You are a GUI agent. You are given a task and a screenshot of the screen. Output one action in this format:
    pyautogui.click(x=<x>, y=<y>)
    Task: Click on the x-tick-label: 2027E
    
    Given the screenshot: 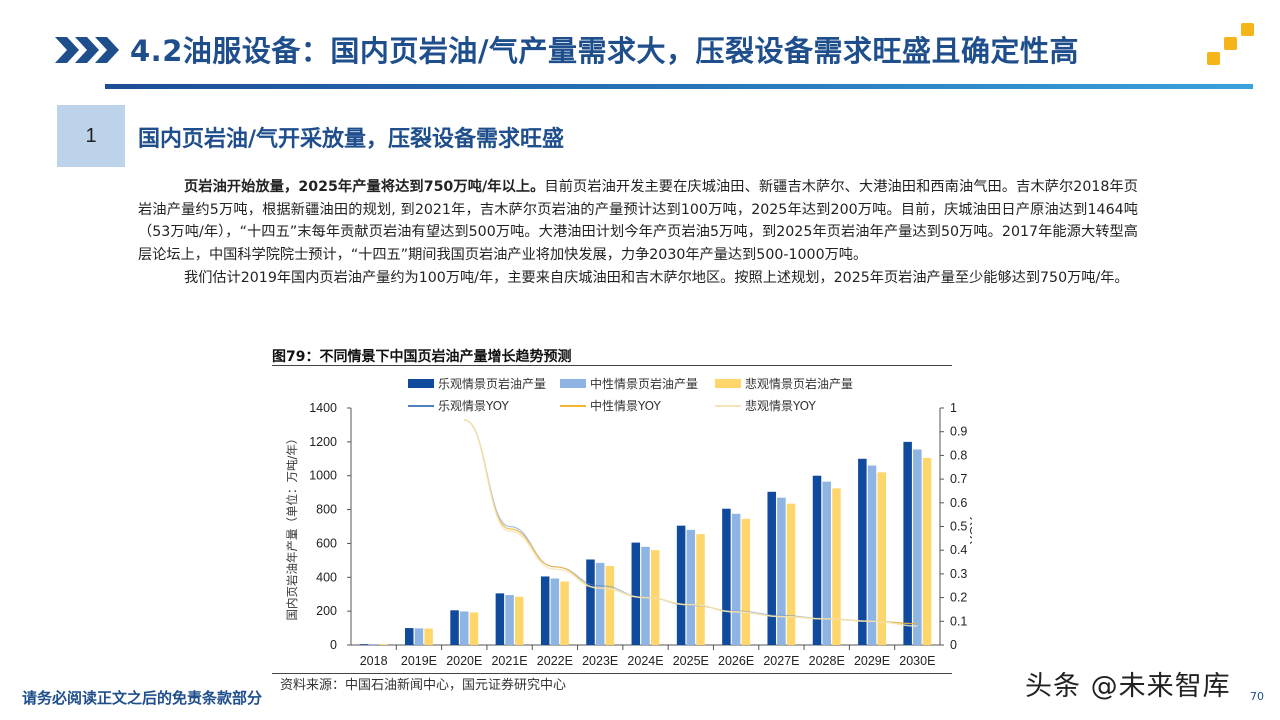 What is the action you would take?
    pyautogui.click(x=781, y=661)
    